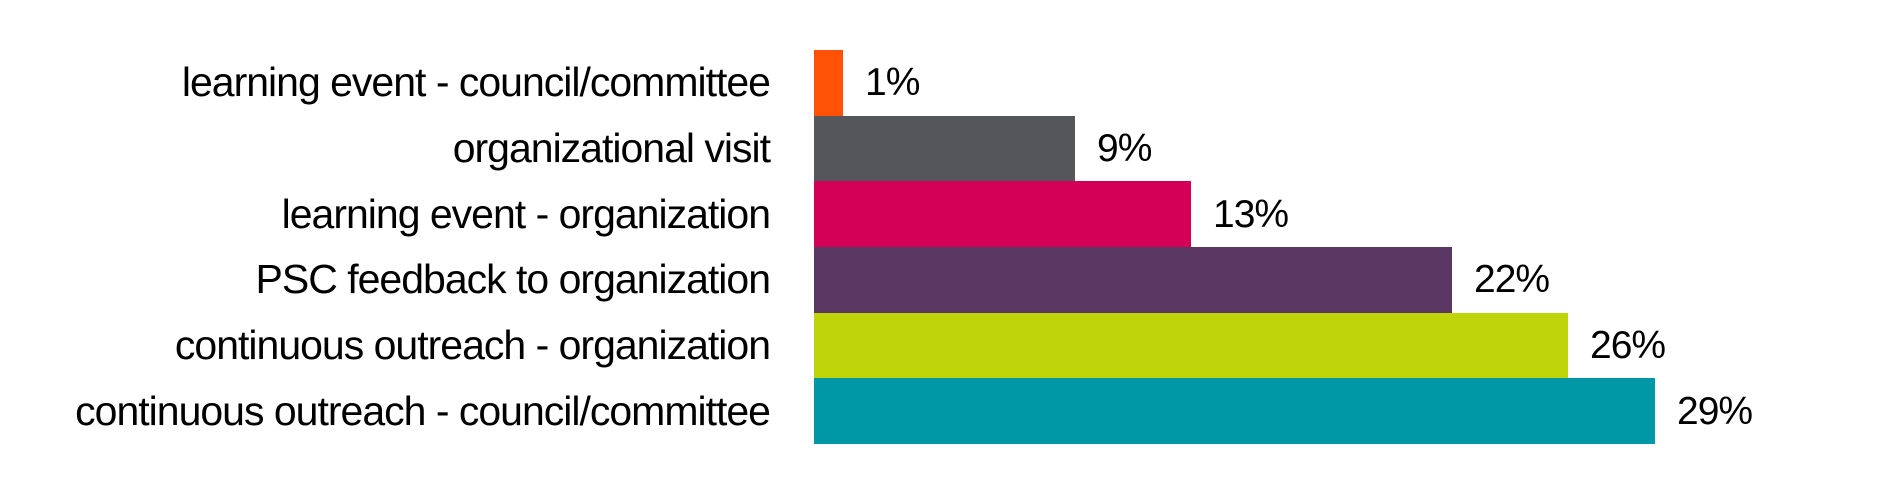  I want to click on bar-zone: 29%, so click(1283, 411).